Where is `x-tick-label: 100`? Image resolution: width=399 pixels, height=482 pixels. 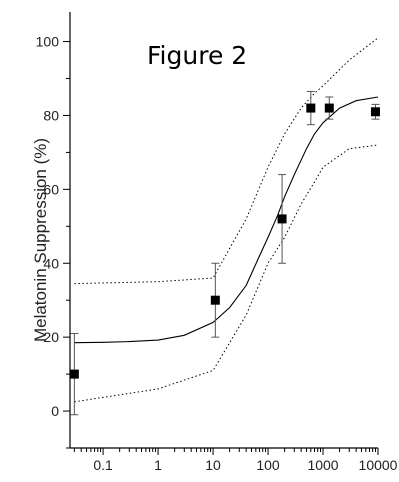
x-tick-label: 100 is located at coordinates (268, 465).